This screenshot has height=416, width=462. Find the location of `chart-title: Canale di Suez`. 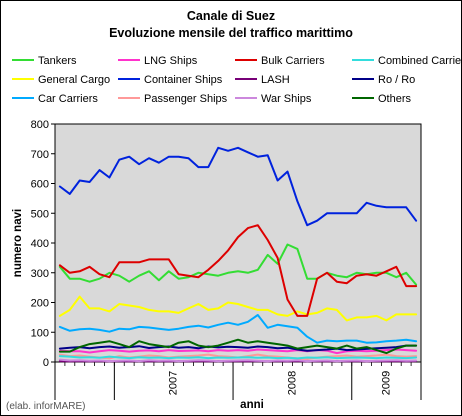

chart-title: Canale di Suez is located at coordinates (231, 16).